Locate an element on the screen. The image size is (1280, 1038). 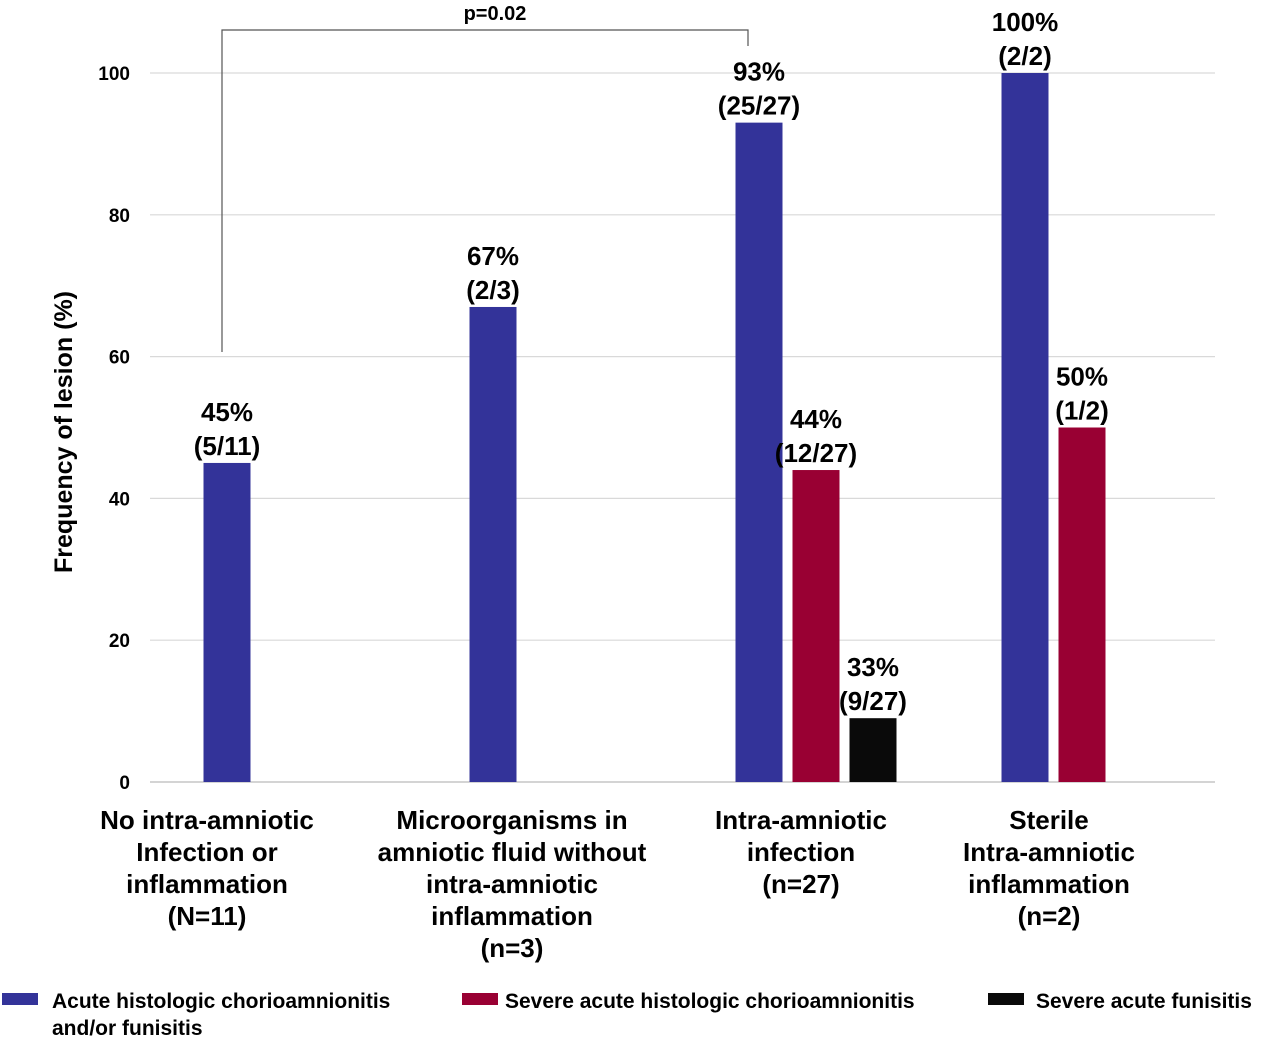
legend-label: Severe acute funisitis is located at coordinates (1144, 1001).